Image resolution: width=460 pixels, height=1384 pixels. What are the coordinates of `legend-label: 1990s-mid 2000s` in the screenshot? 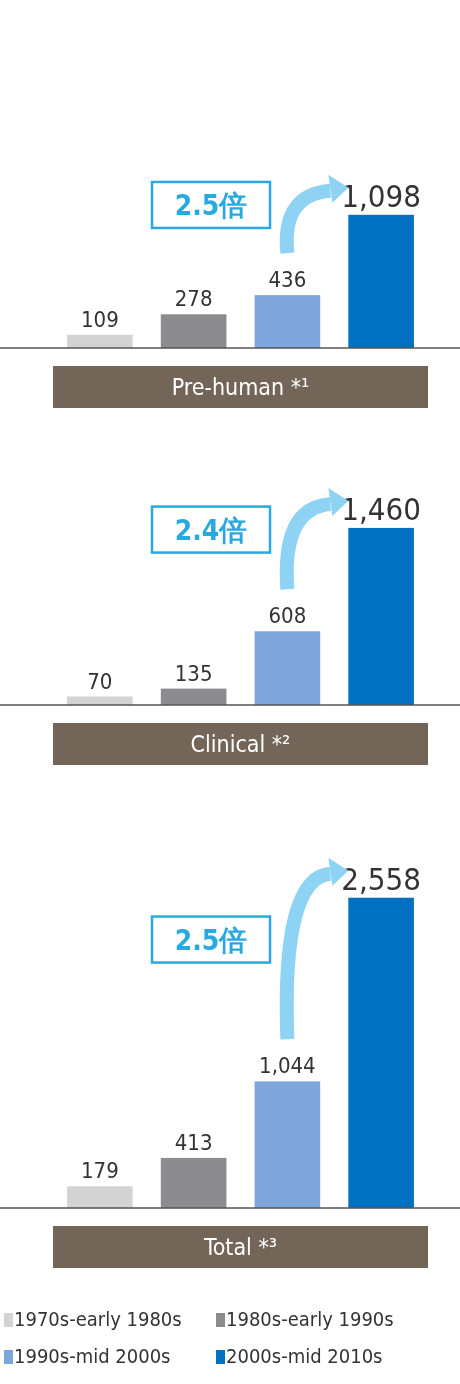 It's located at (92, 1356).